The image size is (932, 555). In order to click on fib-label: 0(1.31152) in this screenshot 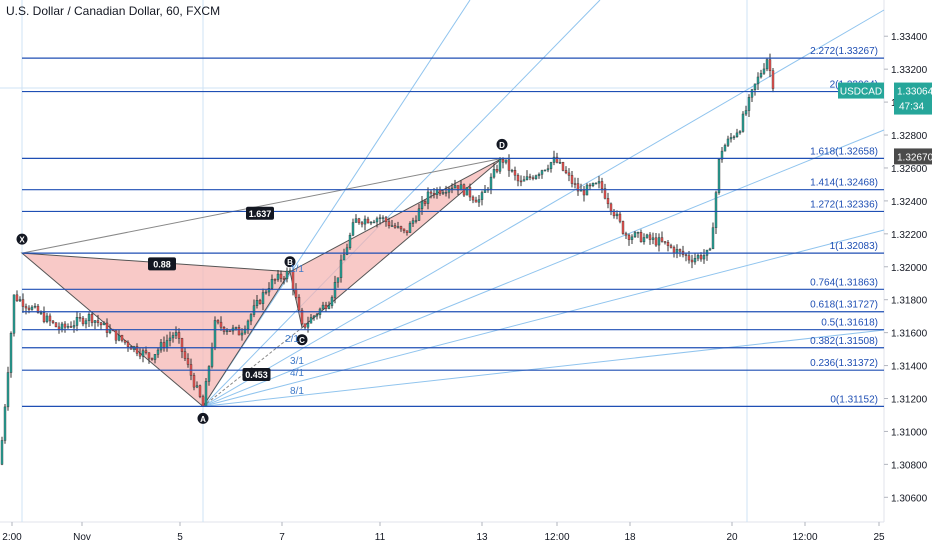, I will do `click(854, 399)`.